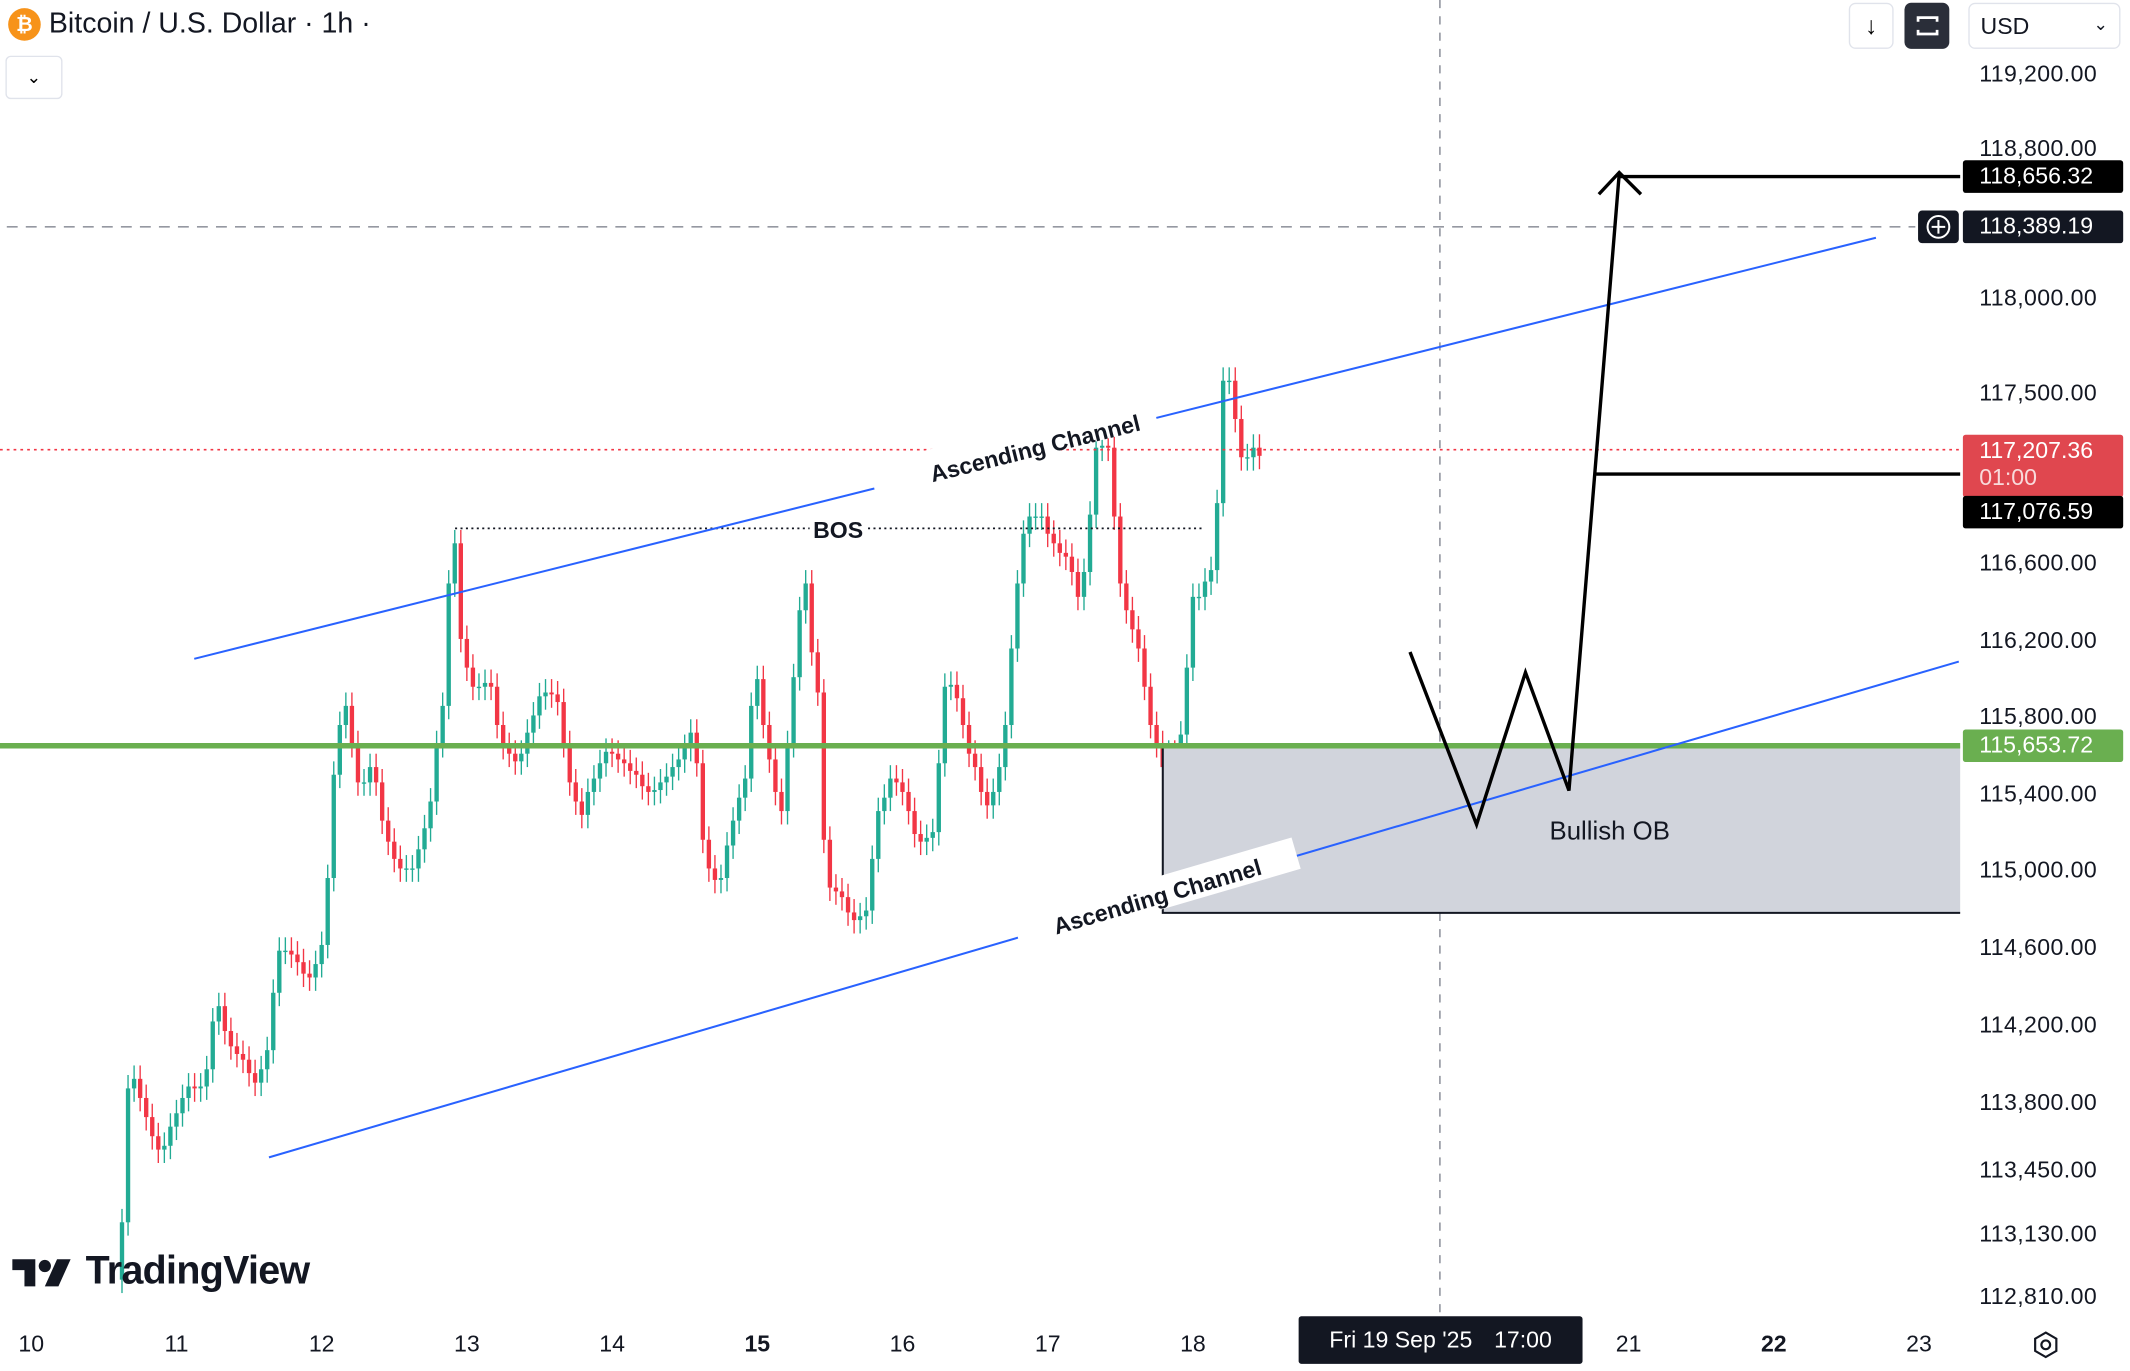  I want to click on settings-button, so click(2045, 1348).